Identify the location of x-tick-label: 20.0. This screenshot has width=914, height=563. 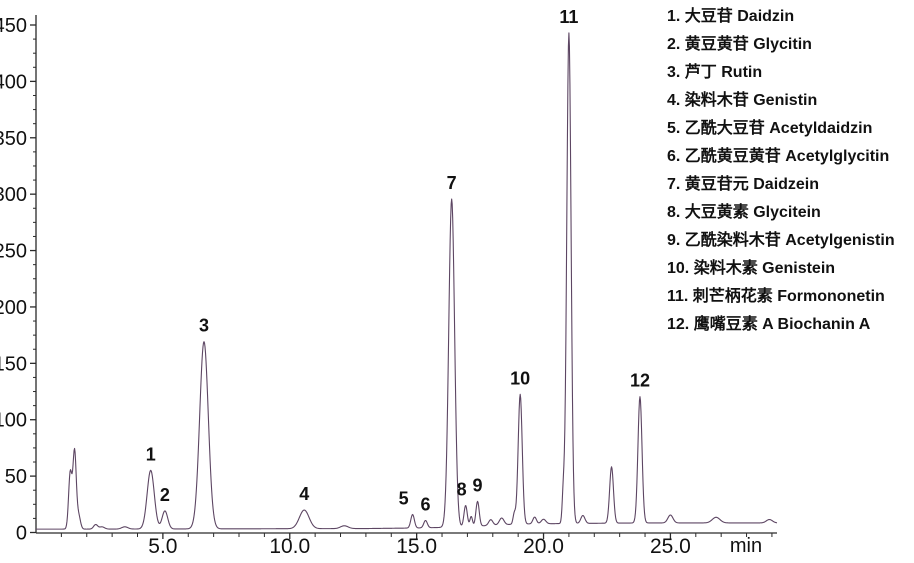
(543, 546).